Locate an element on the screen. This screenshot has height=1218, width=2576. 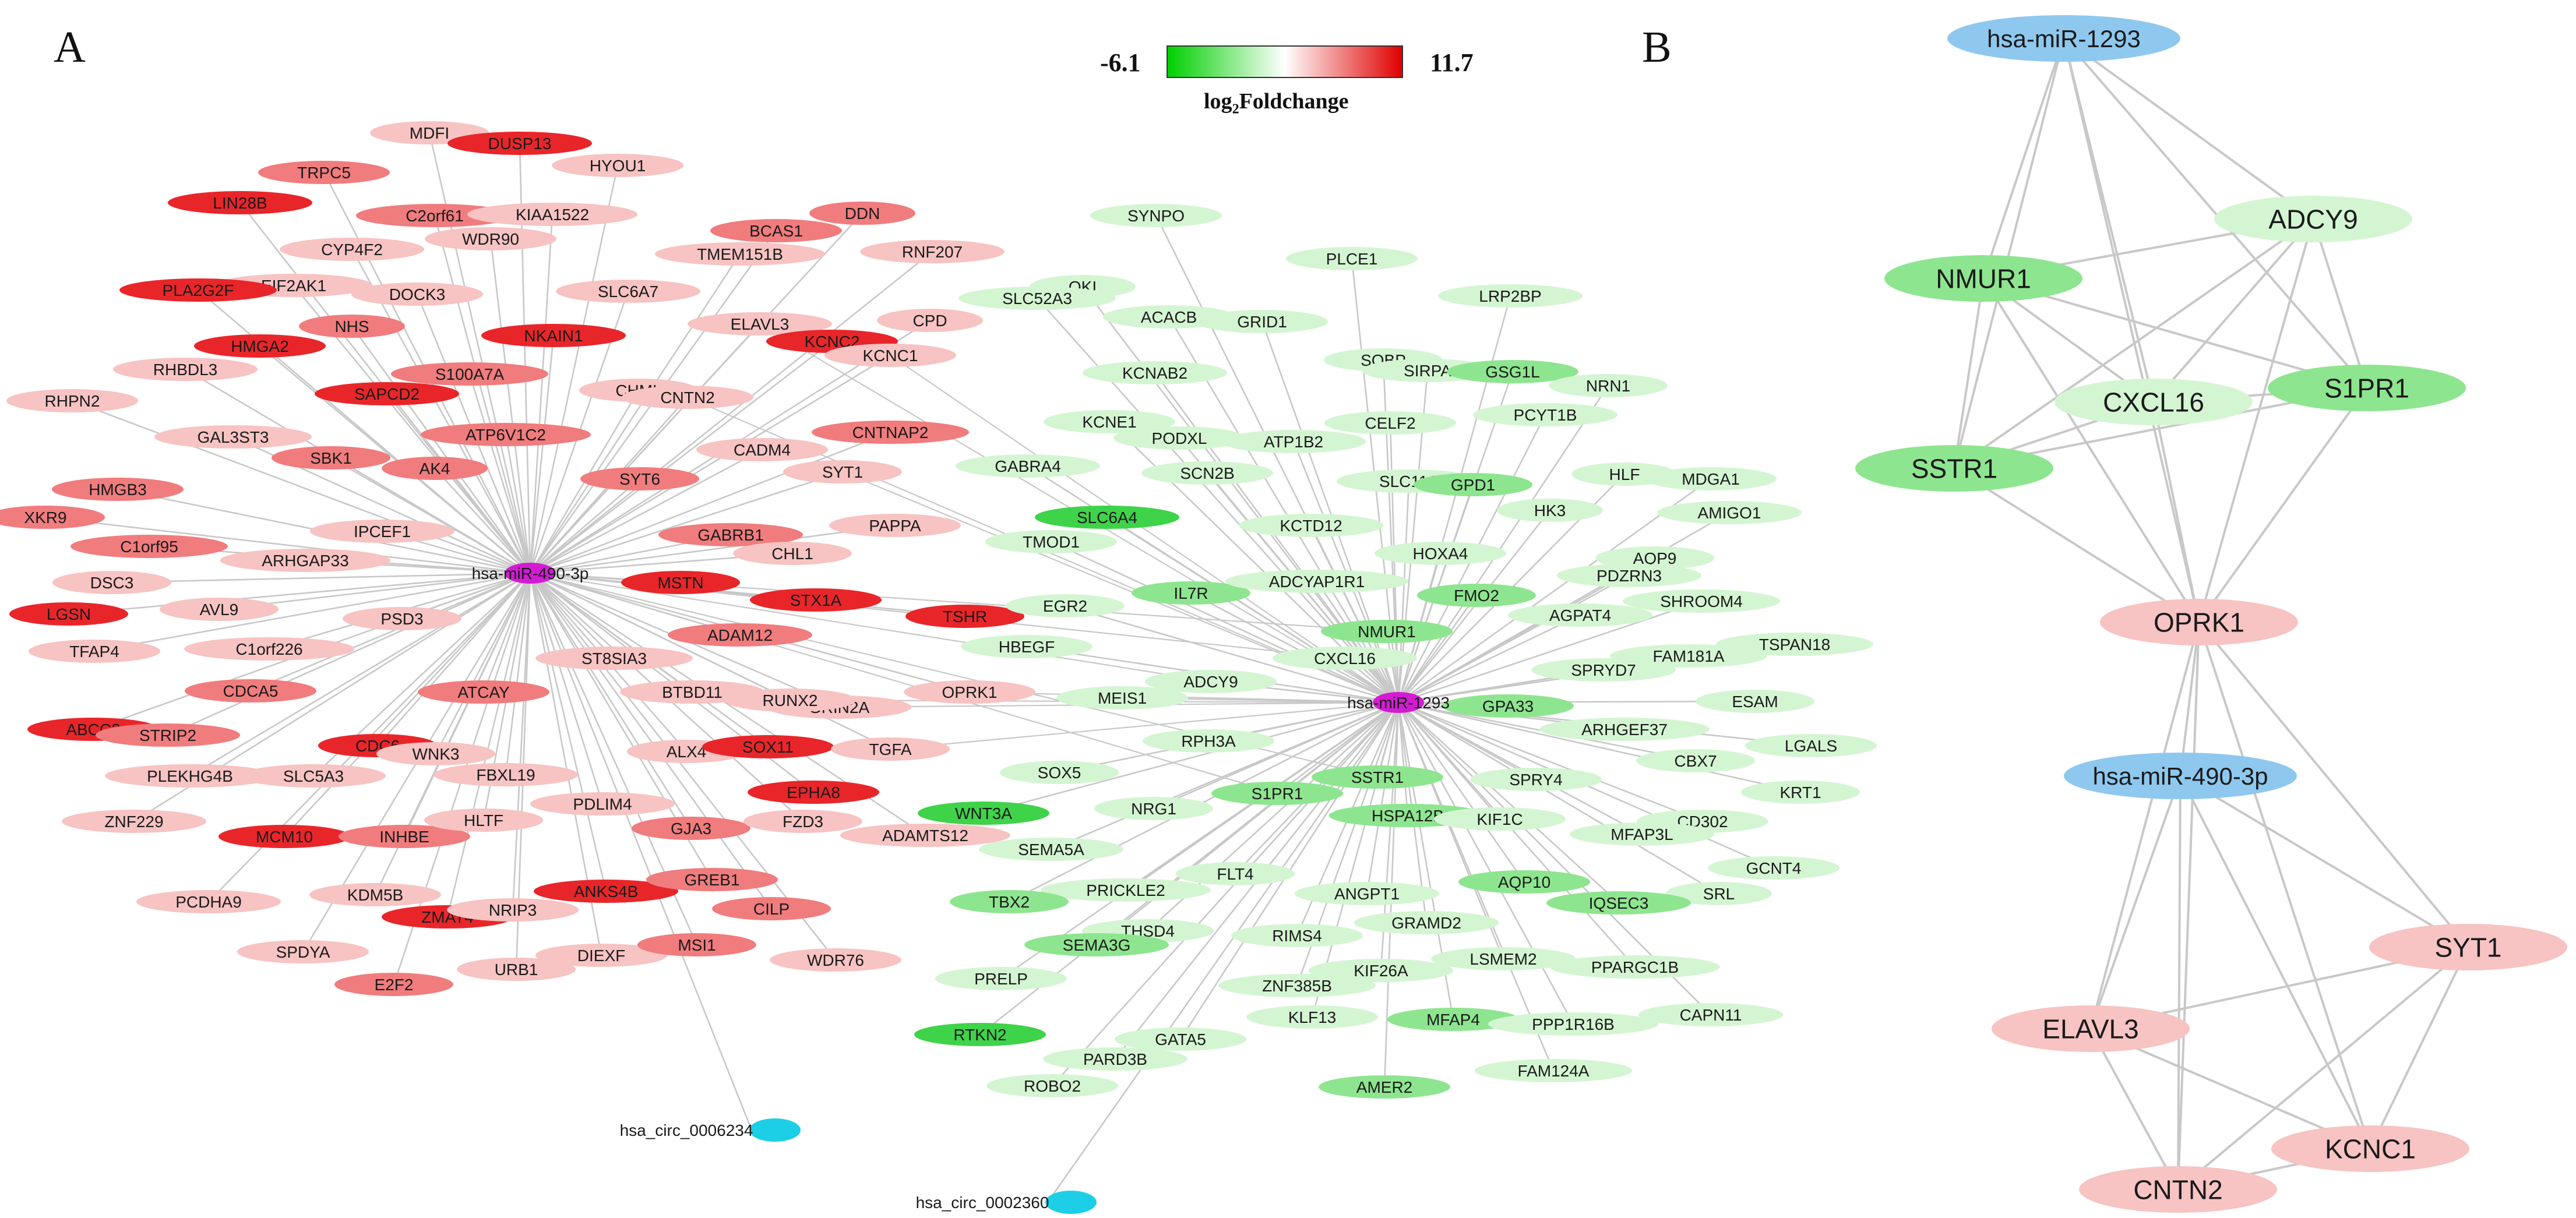
node-a-capn11-label: CAPN11 is located at coordinates (1711, 1015).